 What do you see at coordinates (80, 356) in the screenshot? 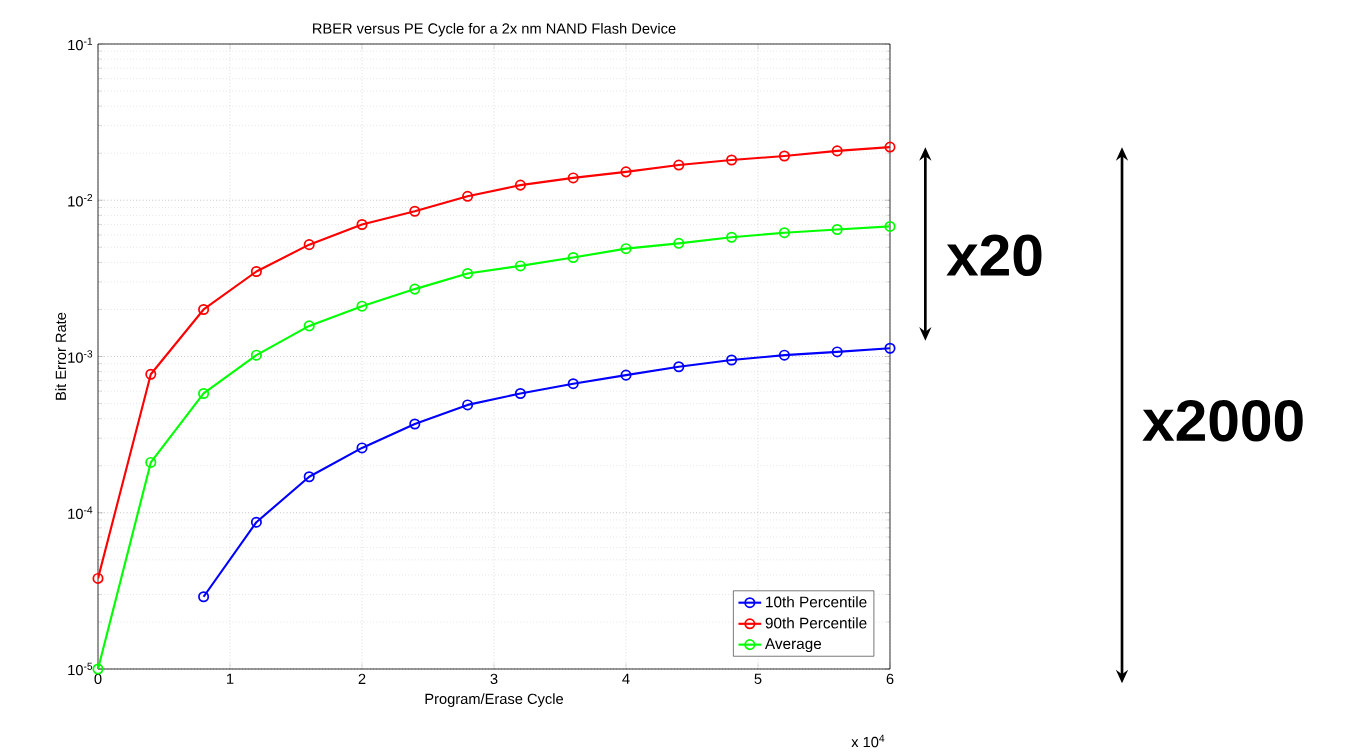
I see `y-tick-label: 10$^{-3}$` at bounding box center [80, 356].